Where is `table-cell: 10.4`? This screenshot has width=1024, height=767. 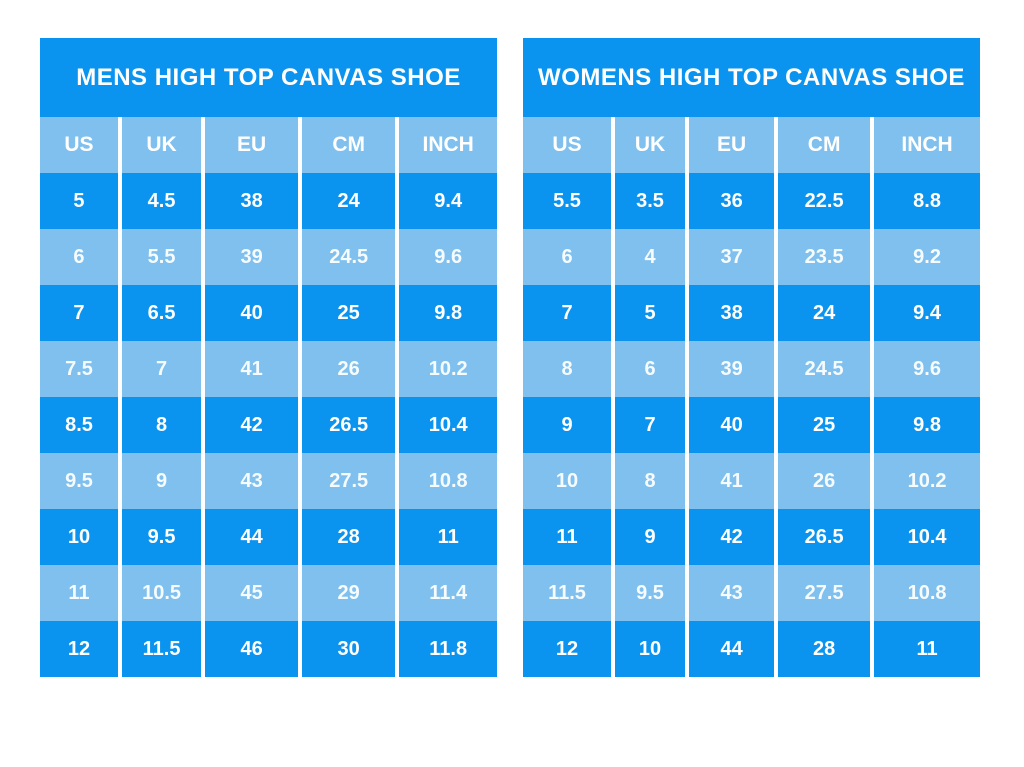 table-cell: 10.4 is located at coordinates (446, 425).